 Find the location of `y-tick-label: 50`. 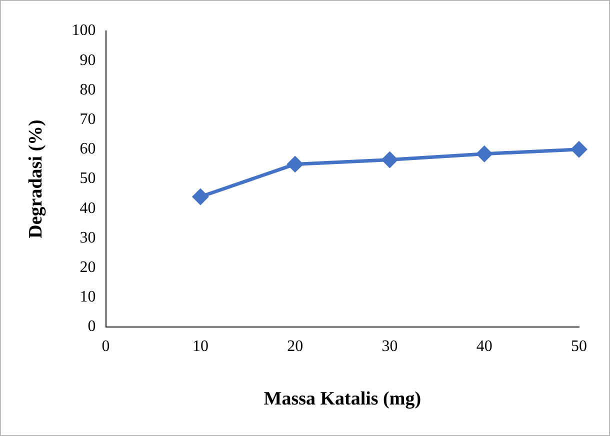

y-tick-label: 50 is located at coordinates (88, 179).